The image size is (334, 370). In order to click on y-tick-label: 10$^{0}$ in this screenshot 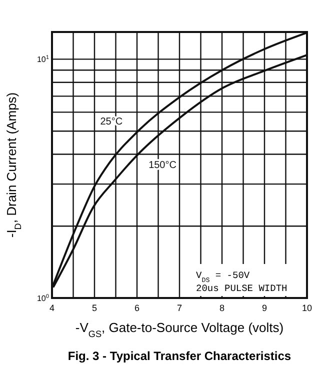, I will do `click(42, 298)`.